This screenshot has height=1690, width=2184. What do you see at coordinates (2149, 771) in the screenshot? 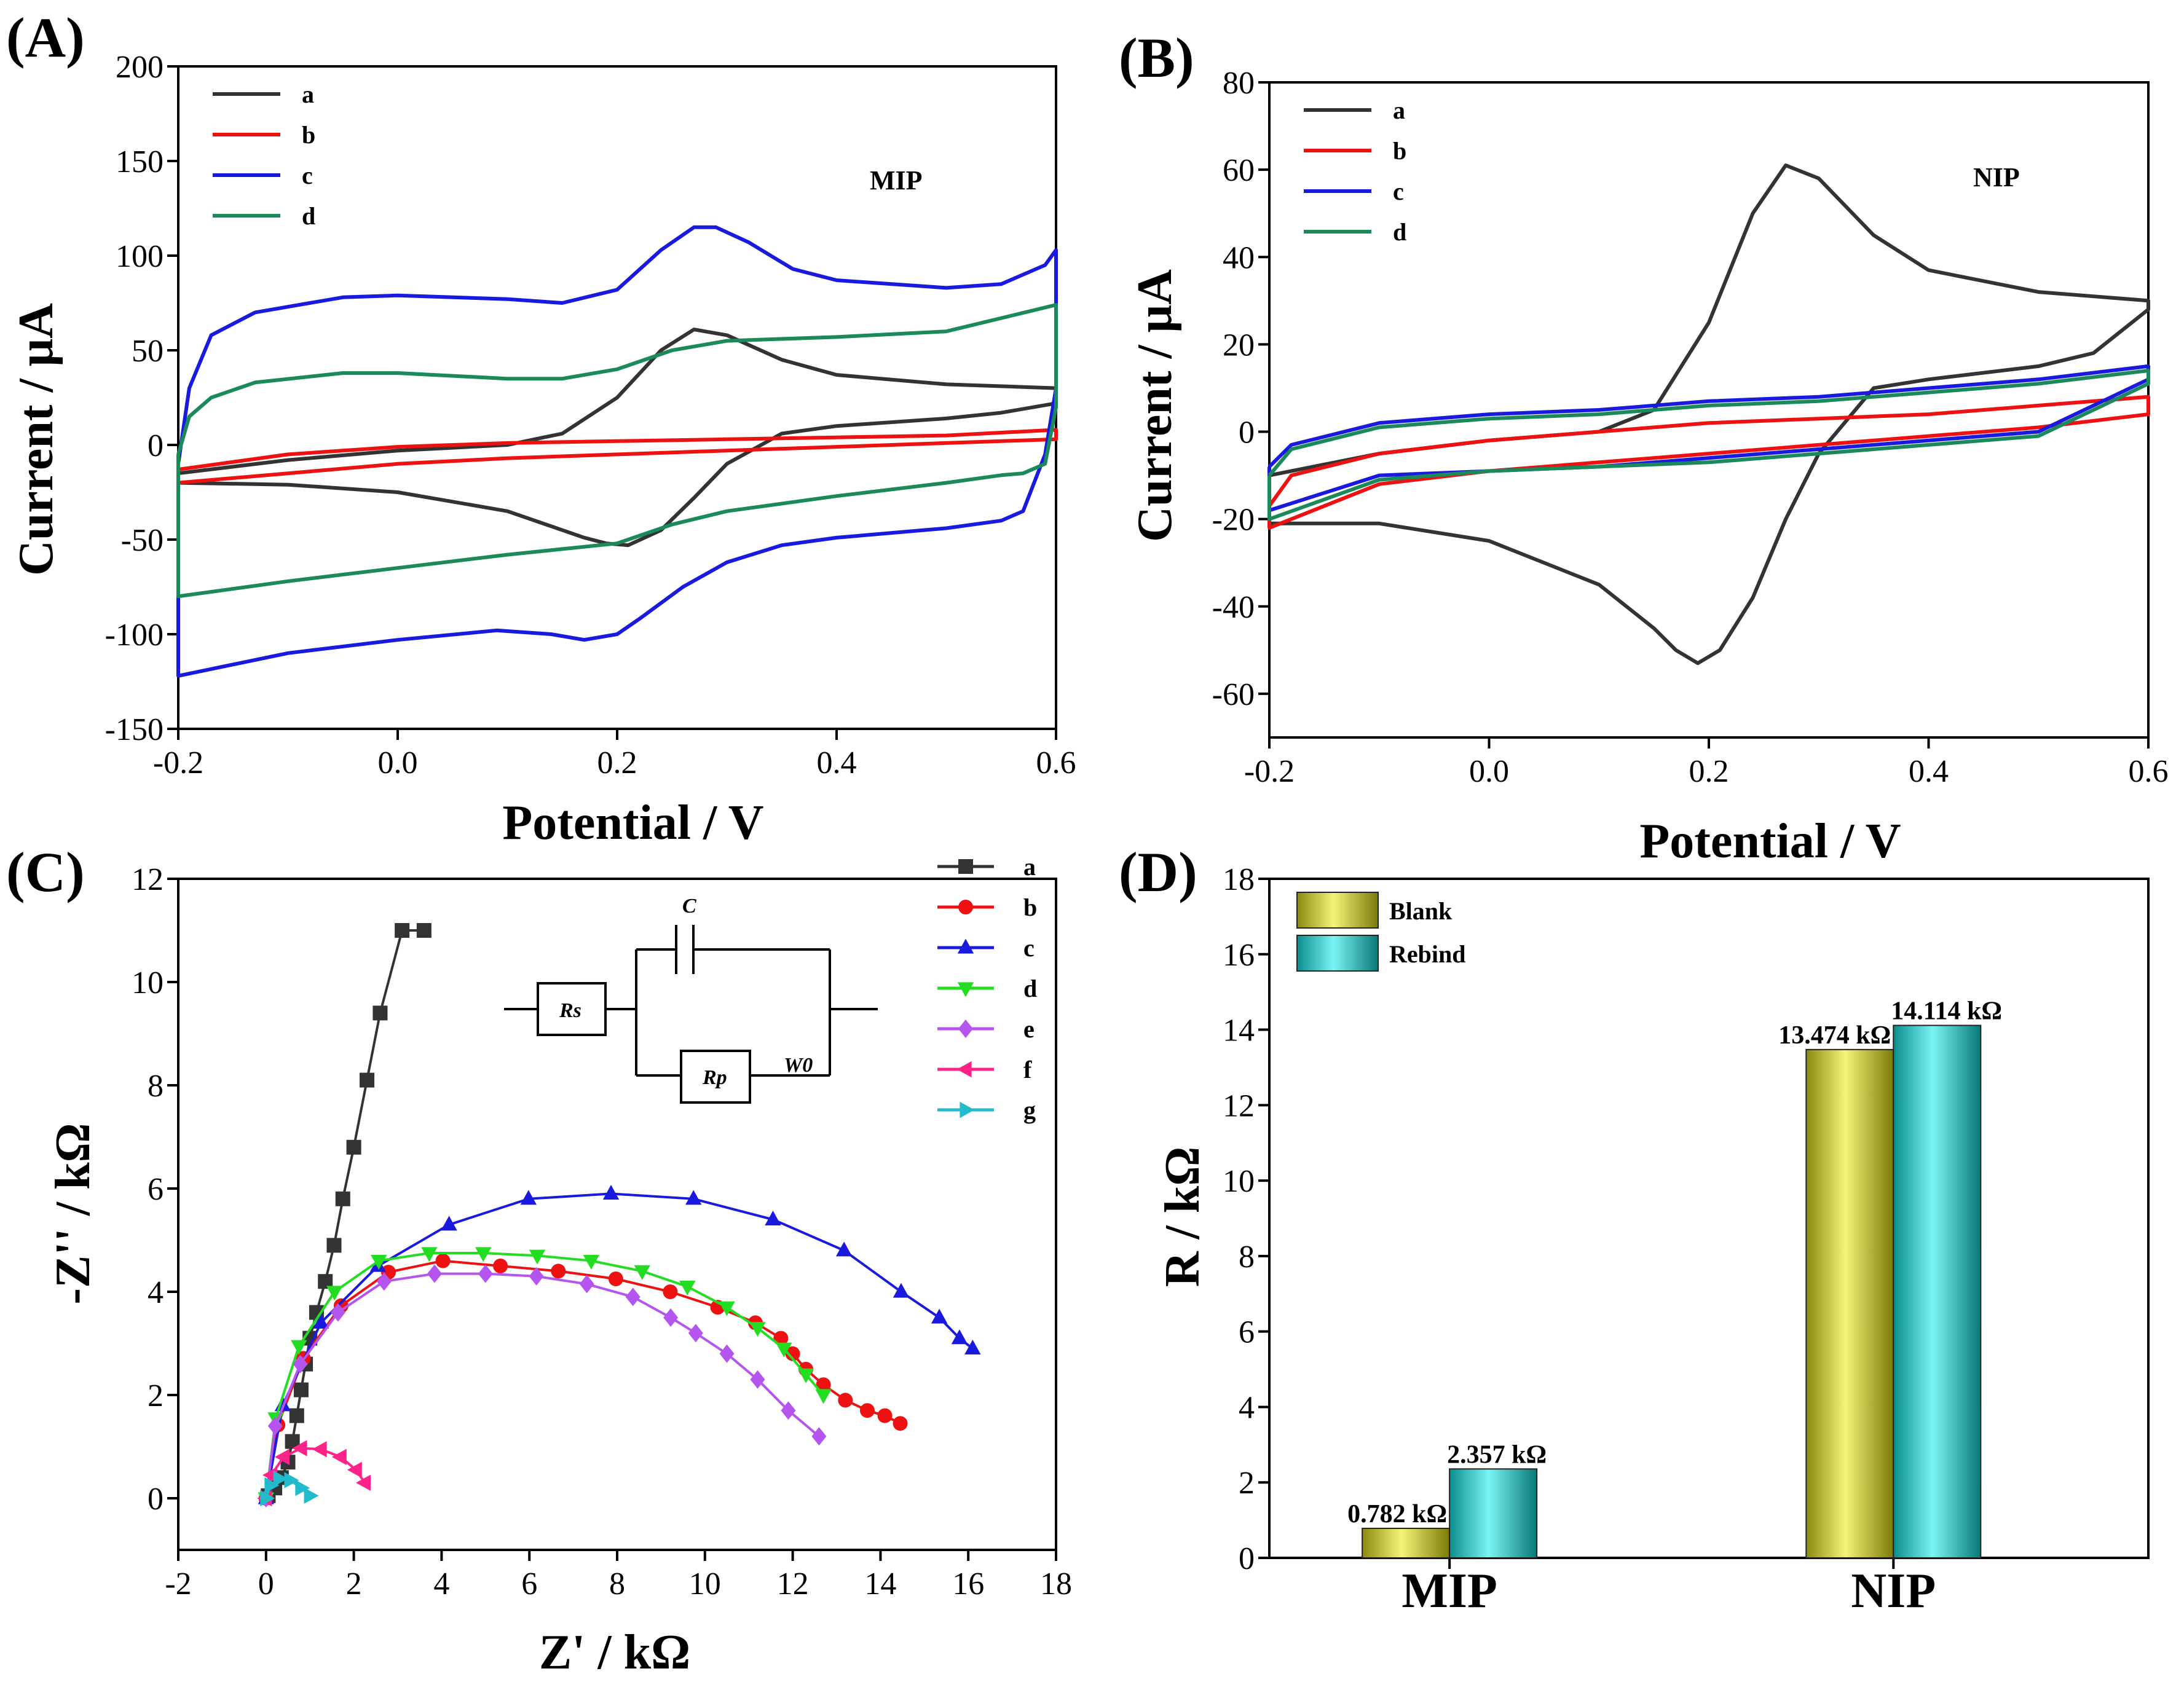
I see `x-tick-label: 0.6` at bounding box center [2149, 771].